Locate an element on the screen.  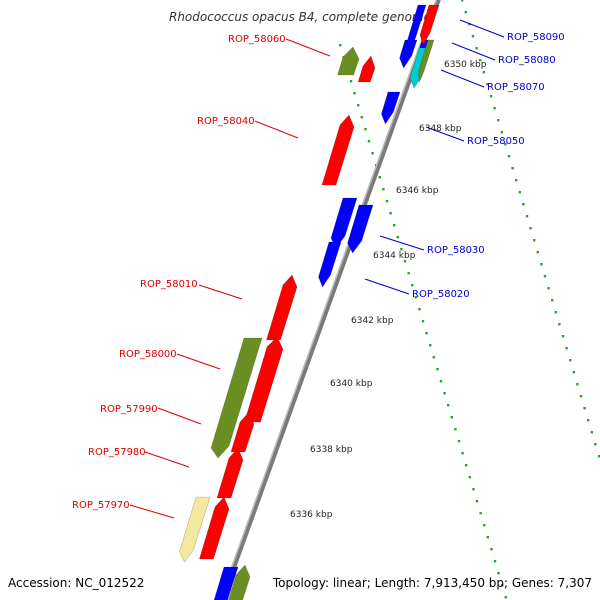
accession-text: Accession: NC_012522 is located at coordinates (76, 583).